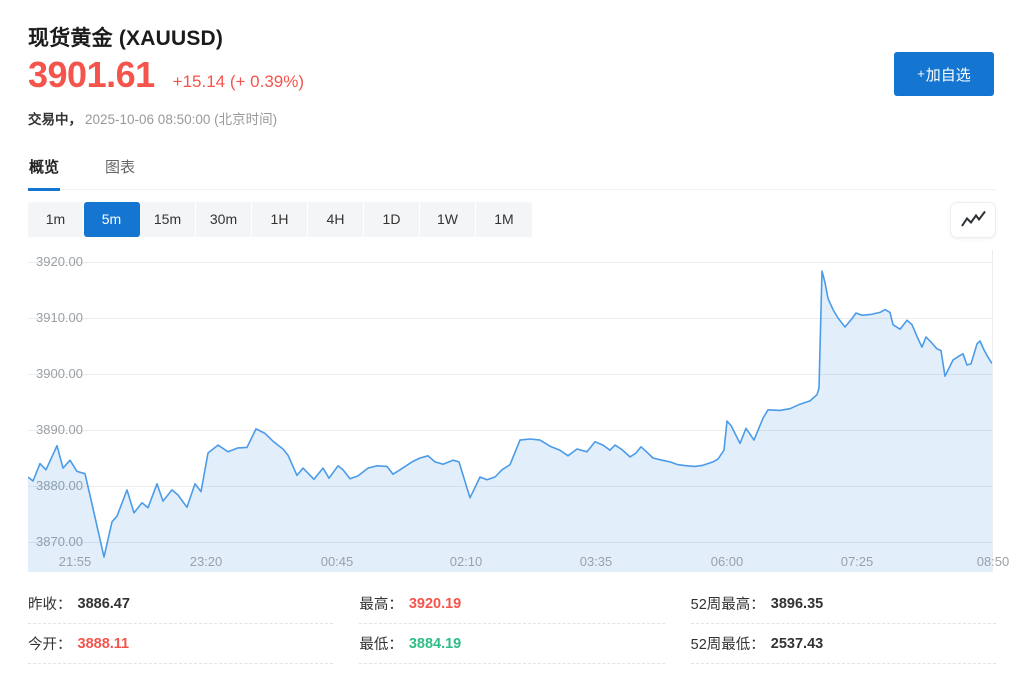 The width and height of the screenshot is (1024, 679). I want to click on stat-item: 昨收： 3886.47, so click(181, 604).